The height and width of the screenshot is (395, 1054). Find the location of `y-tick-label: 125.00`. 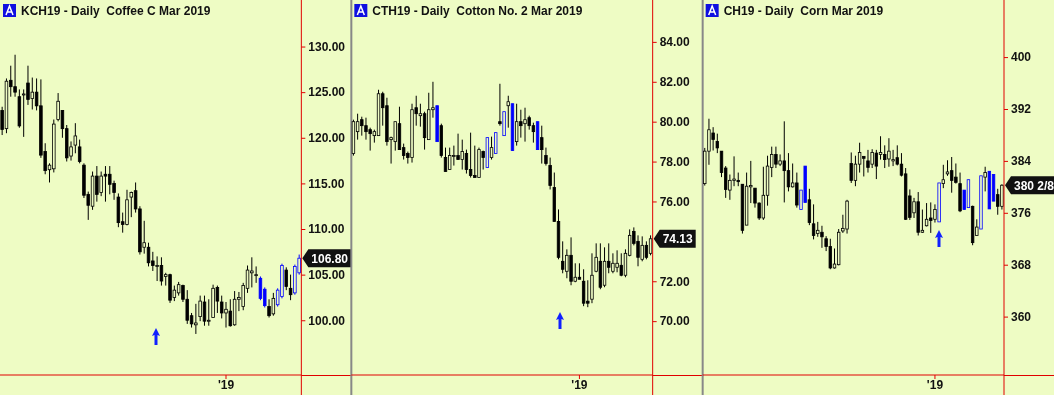

y-tick-label: 125.00 is located at coordinates (327, 92).